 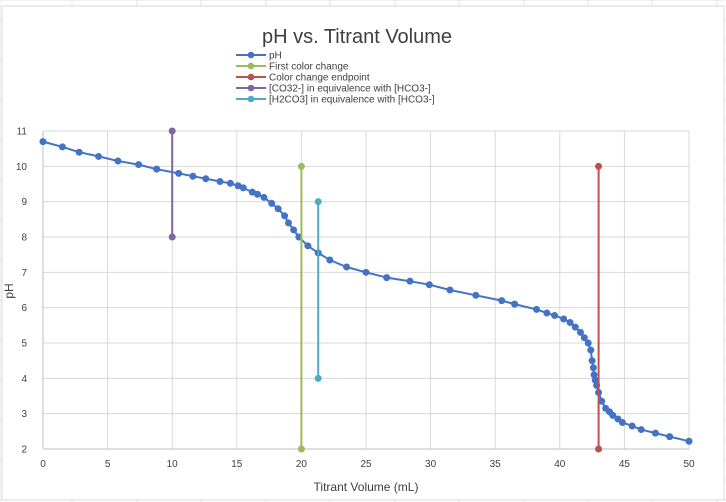 What do you see at coordinates (302, 464) in the screenshot?
I see `x-tick-label: 20` at bounding box center [302, 464].